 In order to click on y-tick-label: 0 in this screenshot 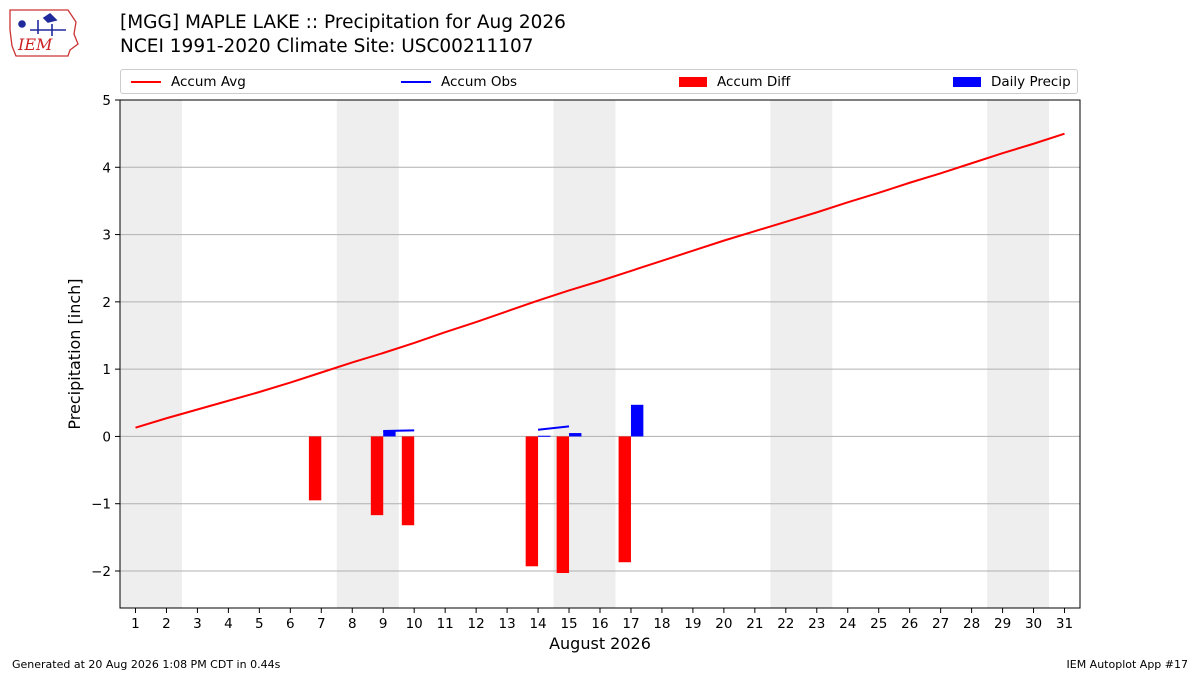, I will do `click(106, 437)`.